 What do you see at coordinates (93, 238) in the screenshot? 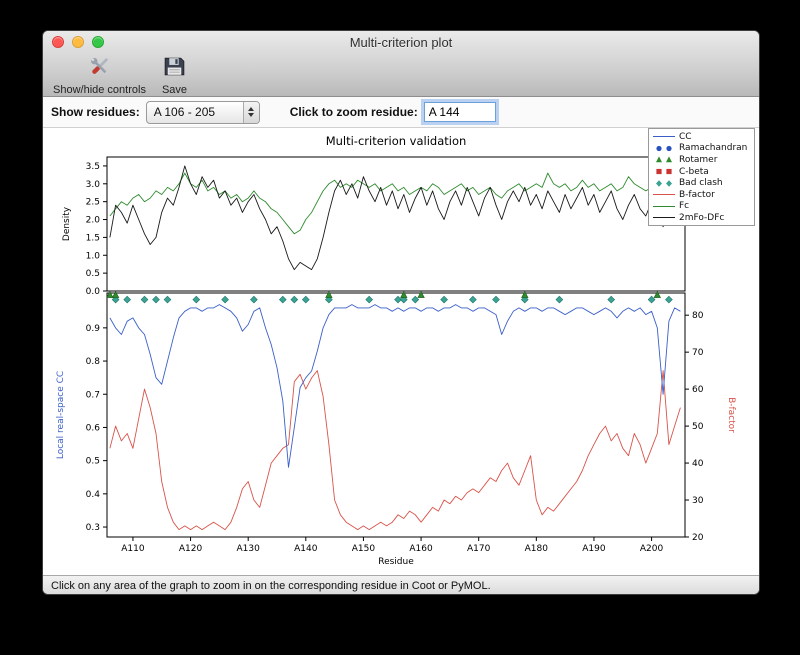
I see `svg-text: 1.5` at bounding box center [93, 238].